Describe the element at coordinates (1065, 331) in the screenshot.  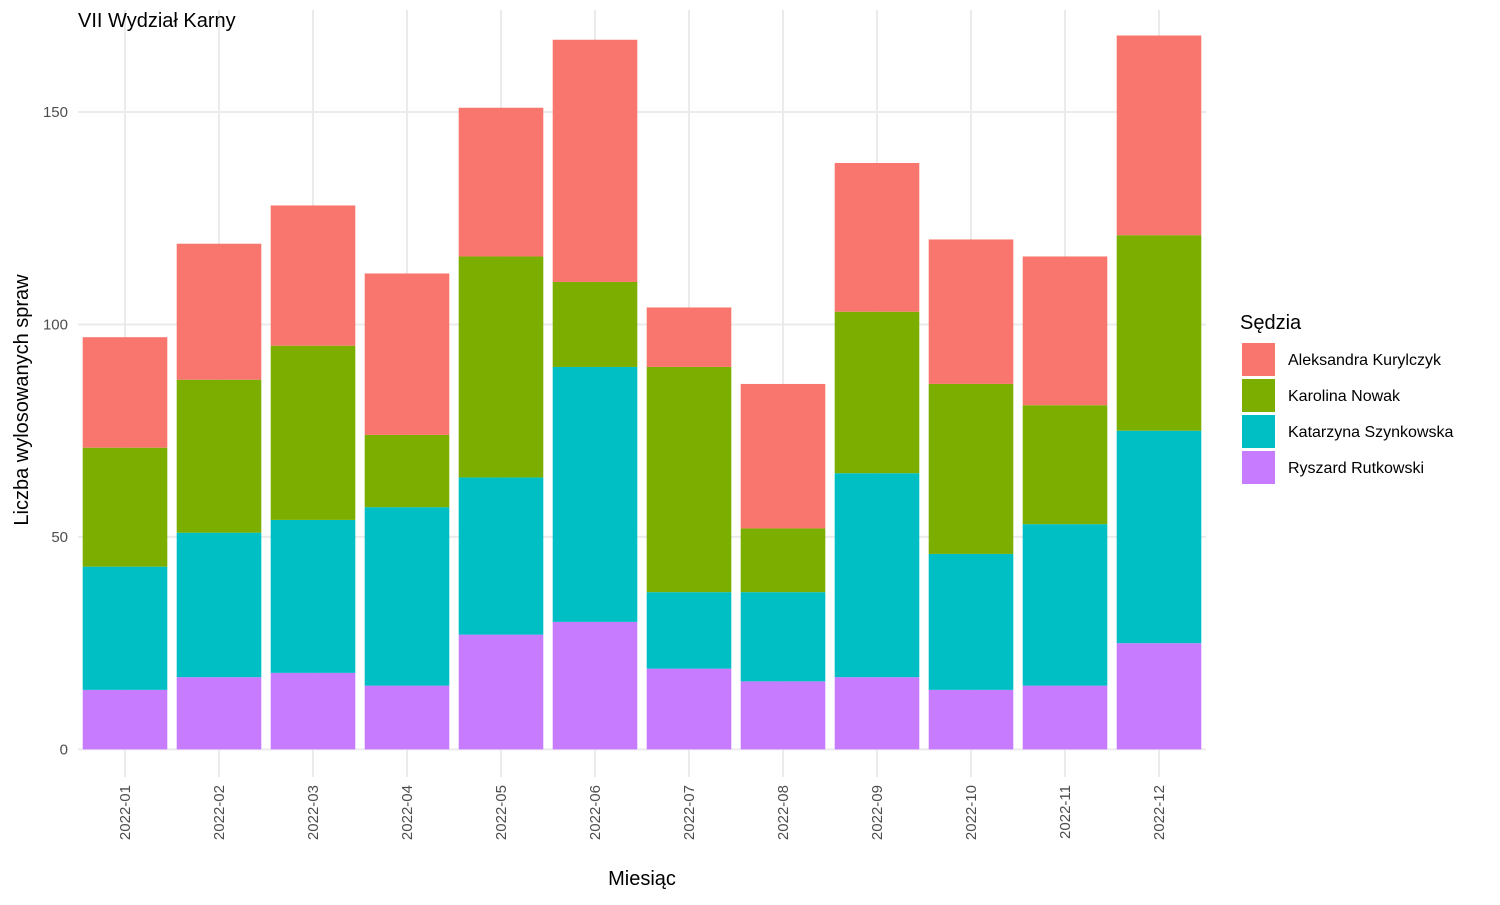
I see `bar-segment: Aleksandra Kurylczyk 2022-11: 35` at that location.